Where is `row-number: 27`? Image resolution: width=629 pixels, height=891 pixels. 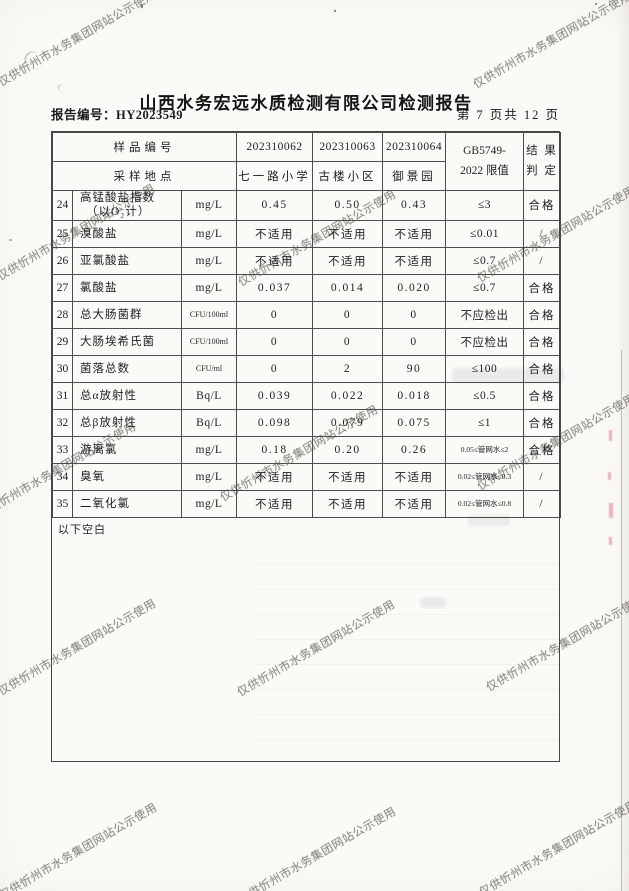 row-number: 27 is located at coordinates (62, 287).